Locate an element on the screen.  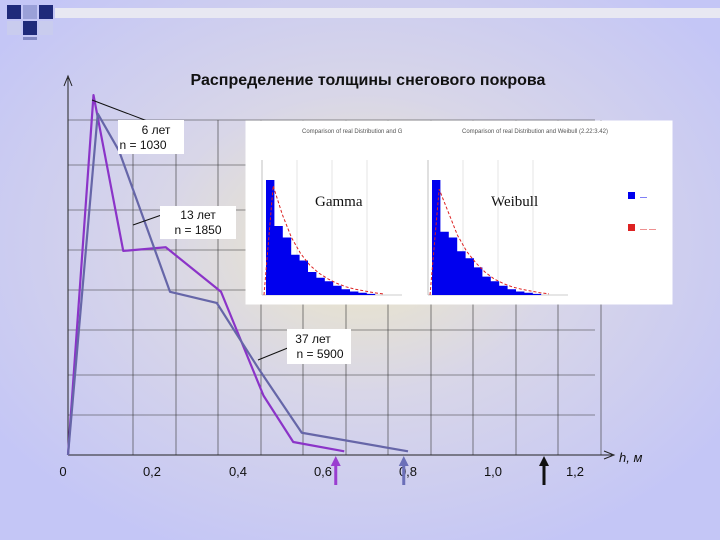
x-tick-label: 0,2 is located at coordinates (152, 471).